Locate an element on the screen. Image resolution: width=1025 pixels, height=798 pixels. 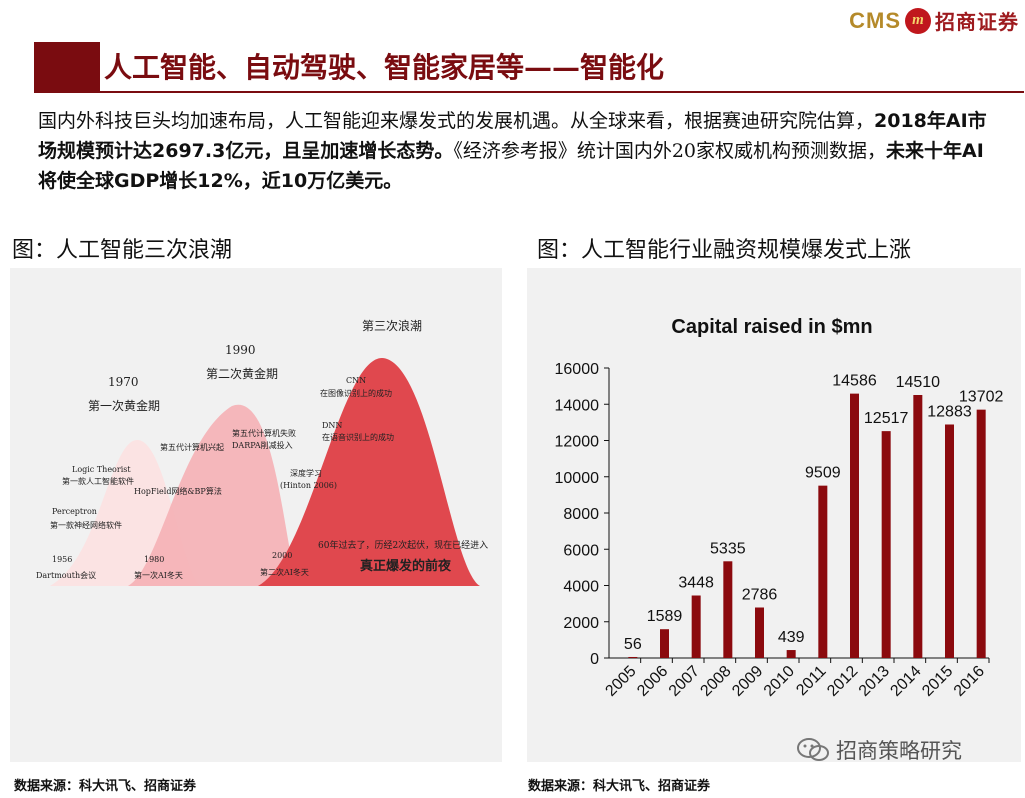
bar-2015 is located at coordinates (949, 541).